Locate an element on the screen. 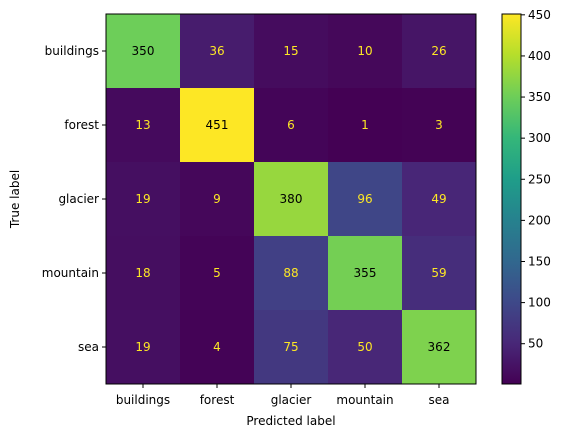 This screenshot has width=564, height=442. cell-value-label: 75 is located at coordinates (290, 347).